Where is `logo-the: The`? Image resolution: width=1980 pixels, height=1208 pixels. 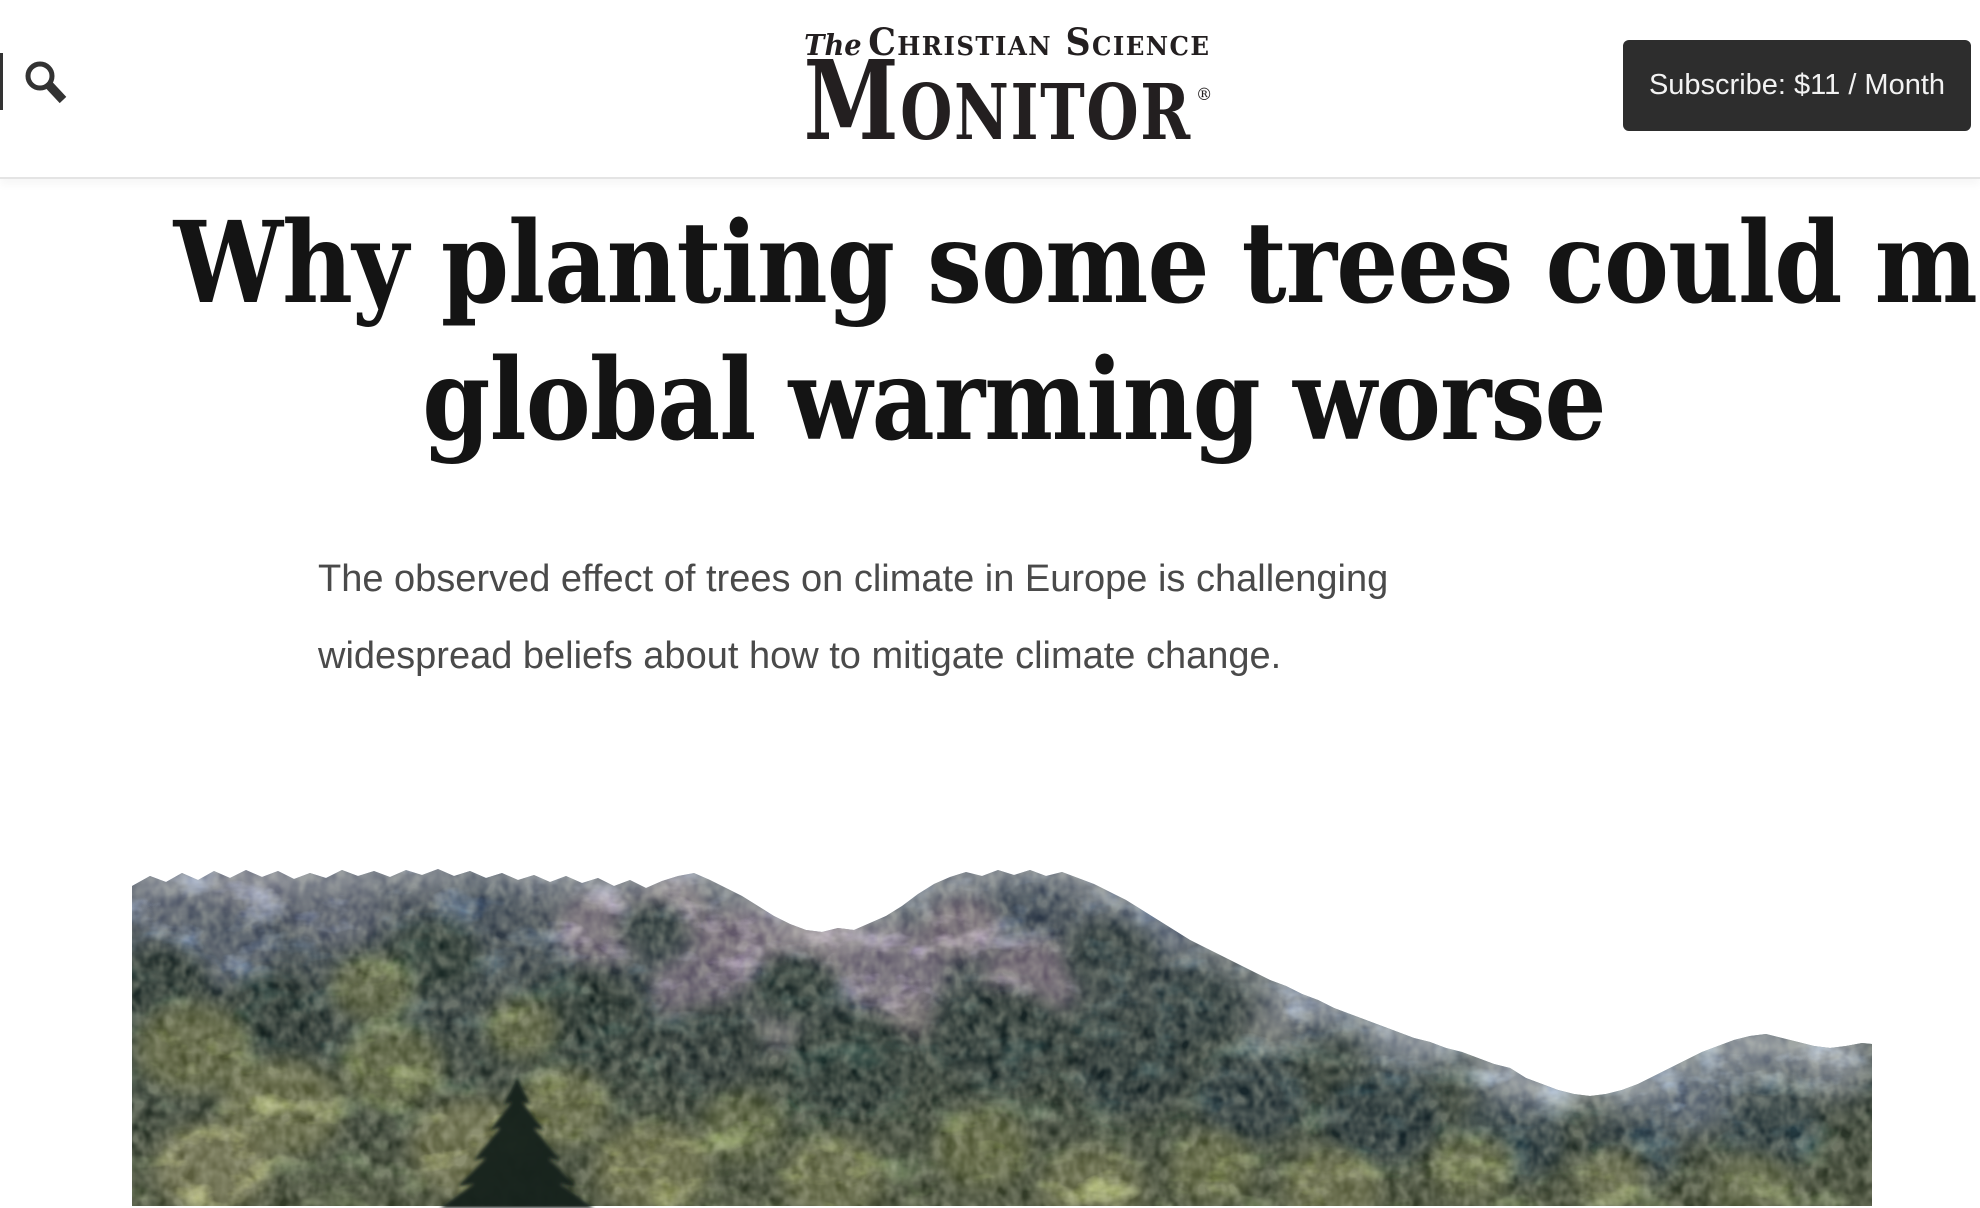
logo-the: The is located at coordinates (832, 45).